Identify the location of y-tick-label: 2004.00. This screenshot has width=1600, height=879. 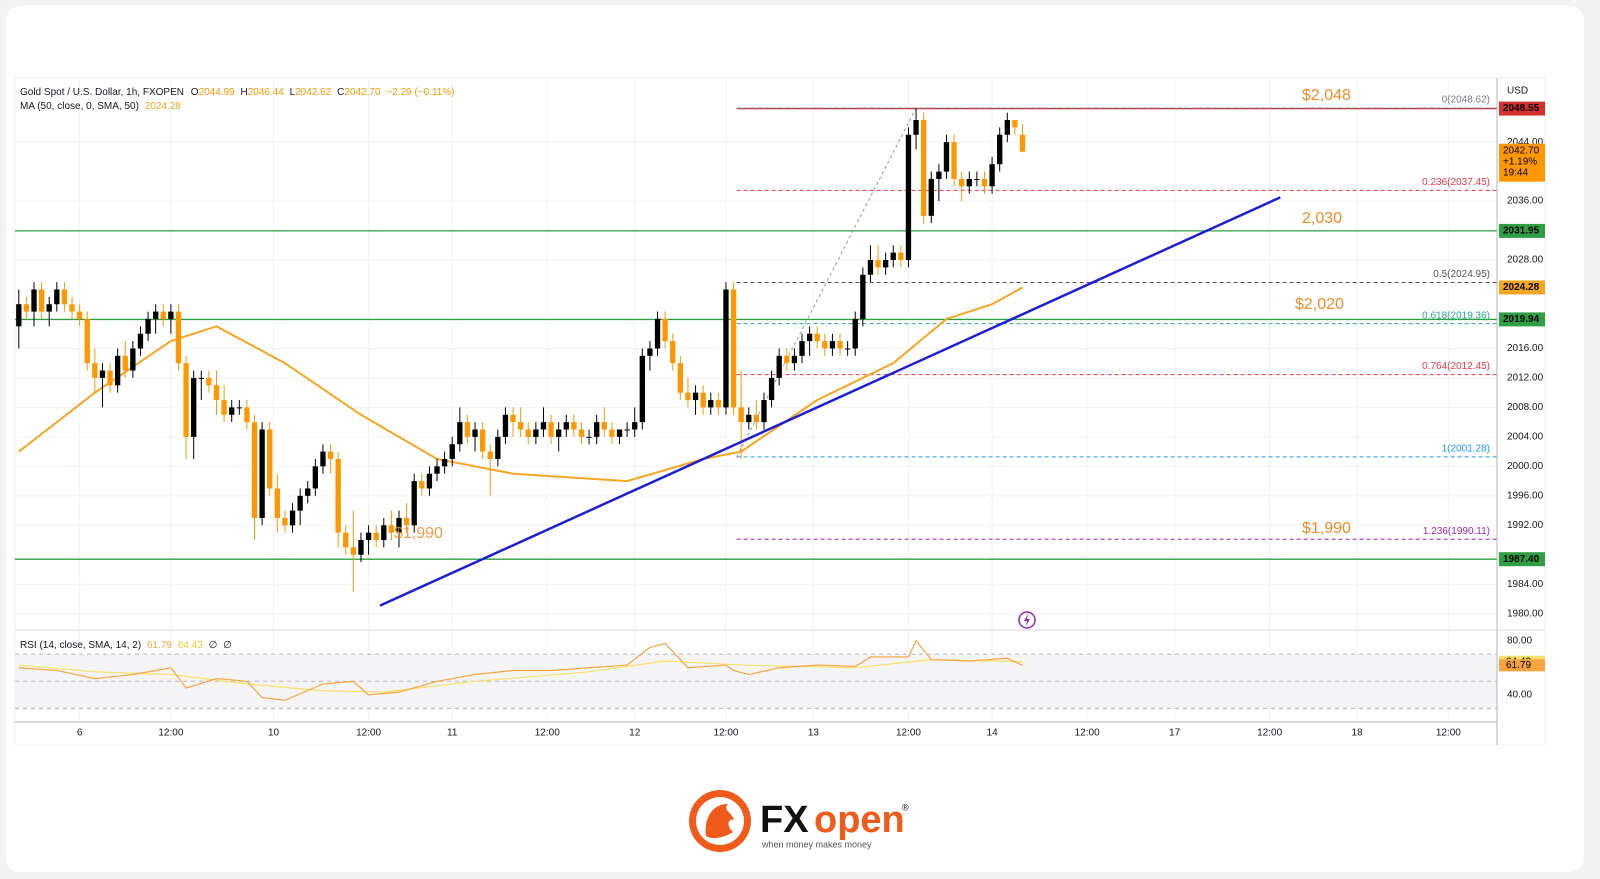
(1525, 437).